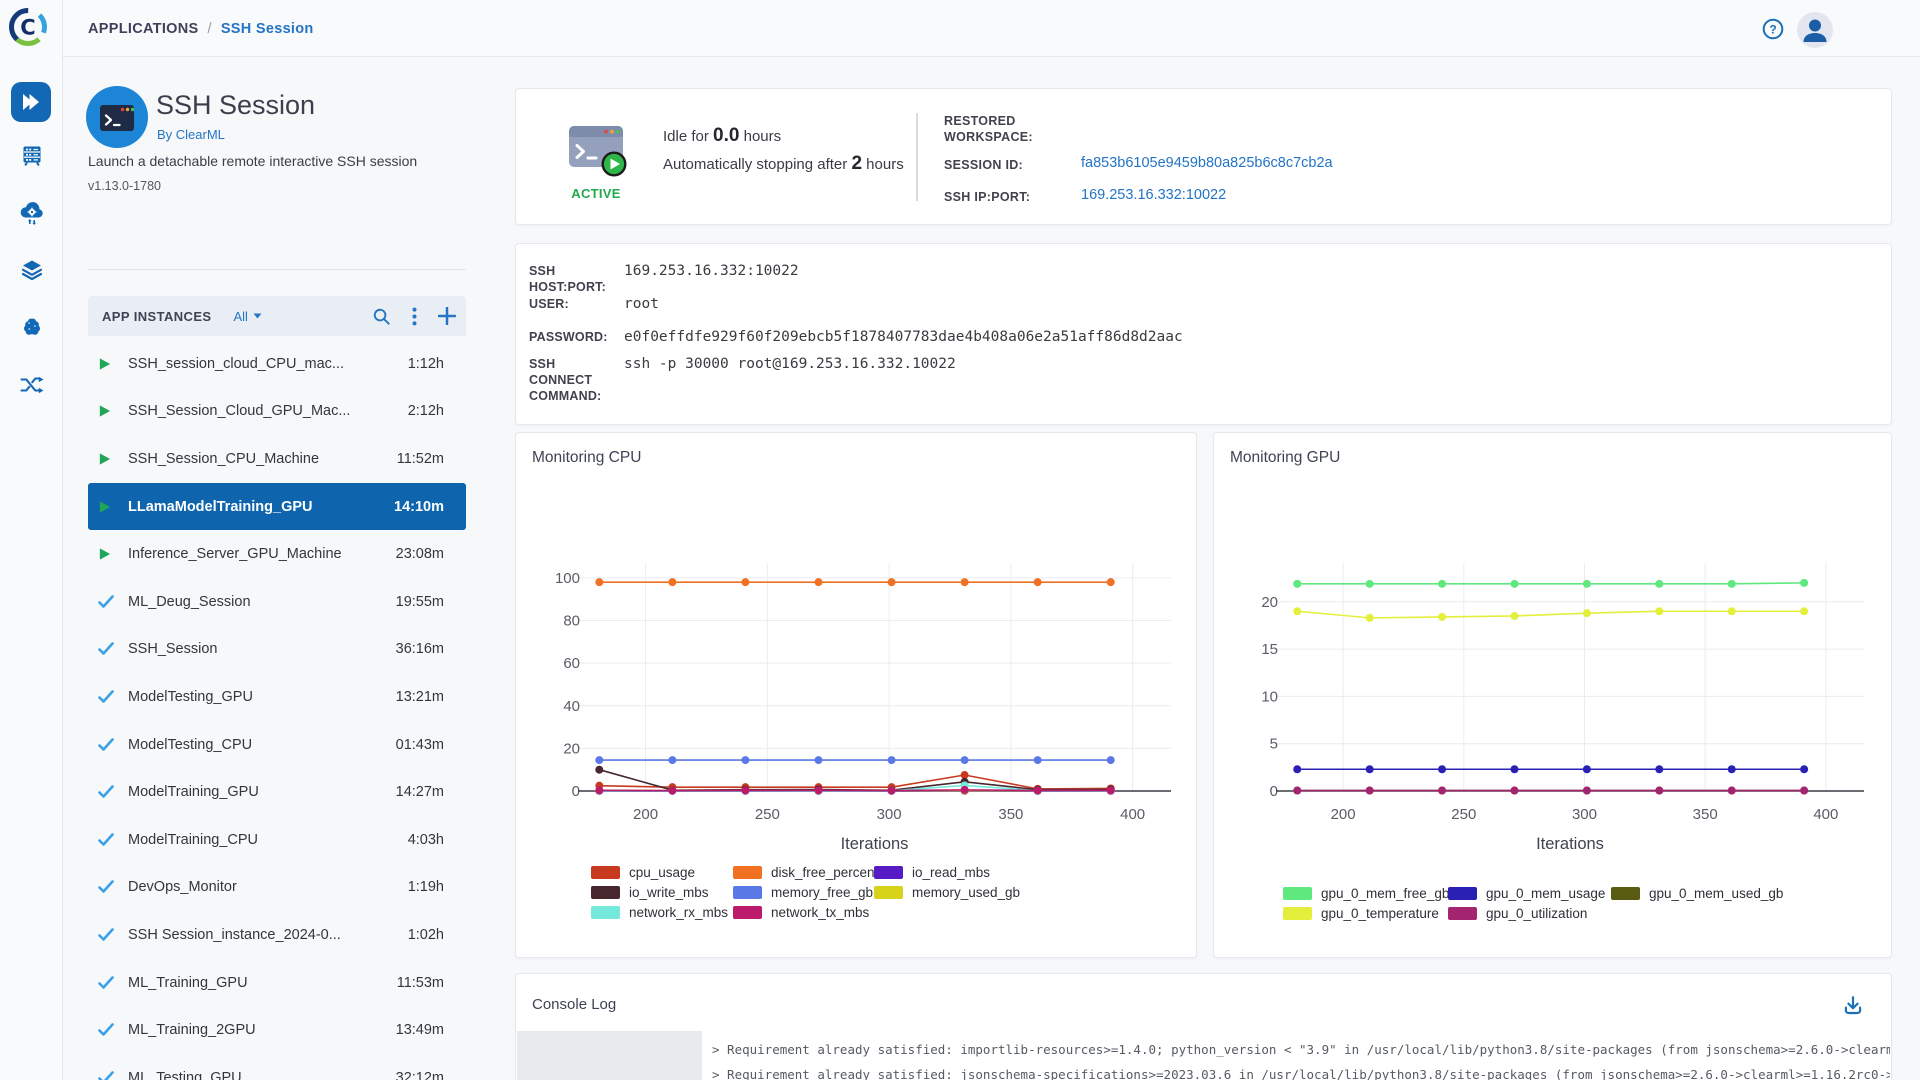 The height and width of the screenshot is (1080, 1920). Describe the element at coordinates (414, 316) in the screenshot. I see `kebab-menu-icon` at that location.